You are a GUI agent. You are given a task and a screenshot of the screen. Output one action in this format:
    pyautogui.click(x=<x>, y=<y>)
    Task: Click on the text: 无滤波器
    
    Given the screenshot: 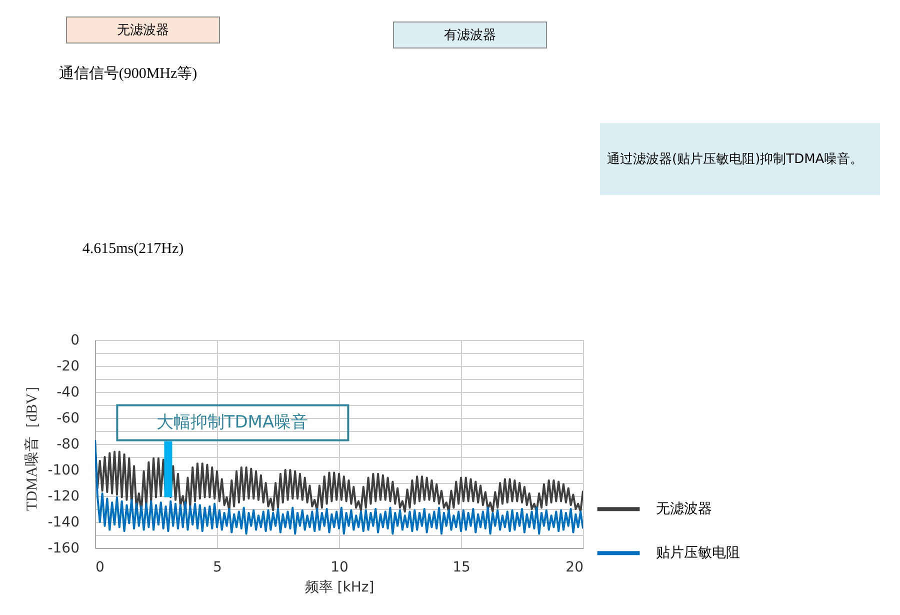 What is the action you would take?
    pyautogui.click(x=143, y=30)
    